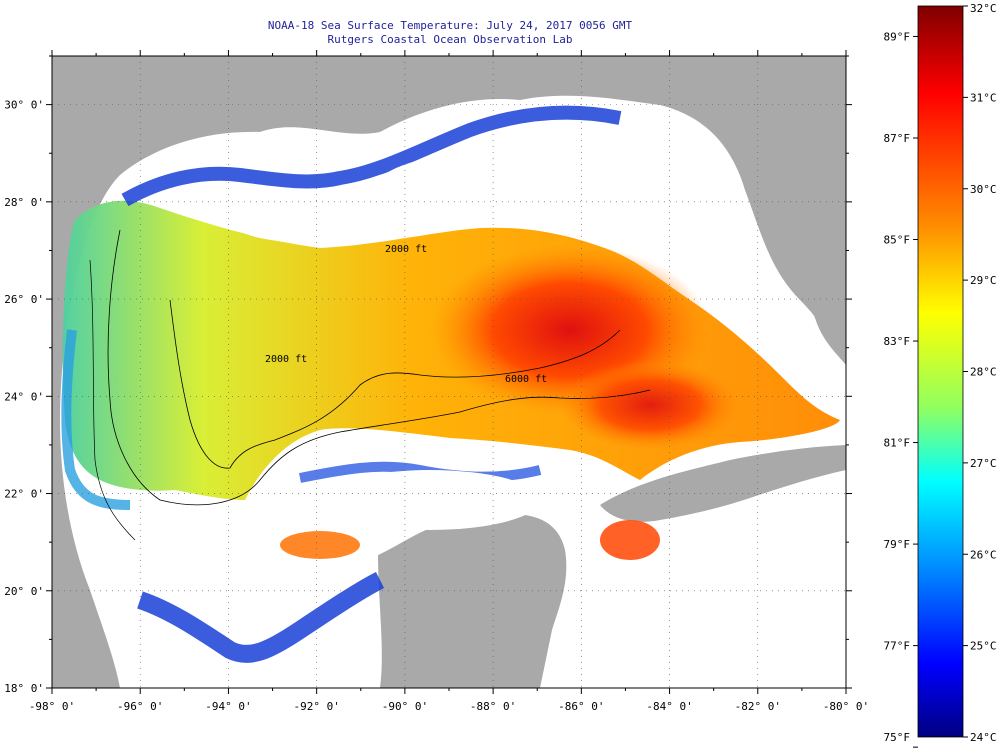  I want to click on lat-tick-label: 26° 0', so click(24, 299).